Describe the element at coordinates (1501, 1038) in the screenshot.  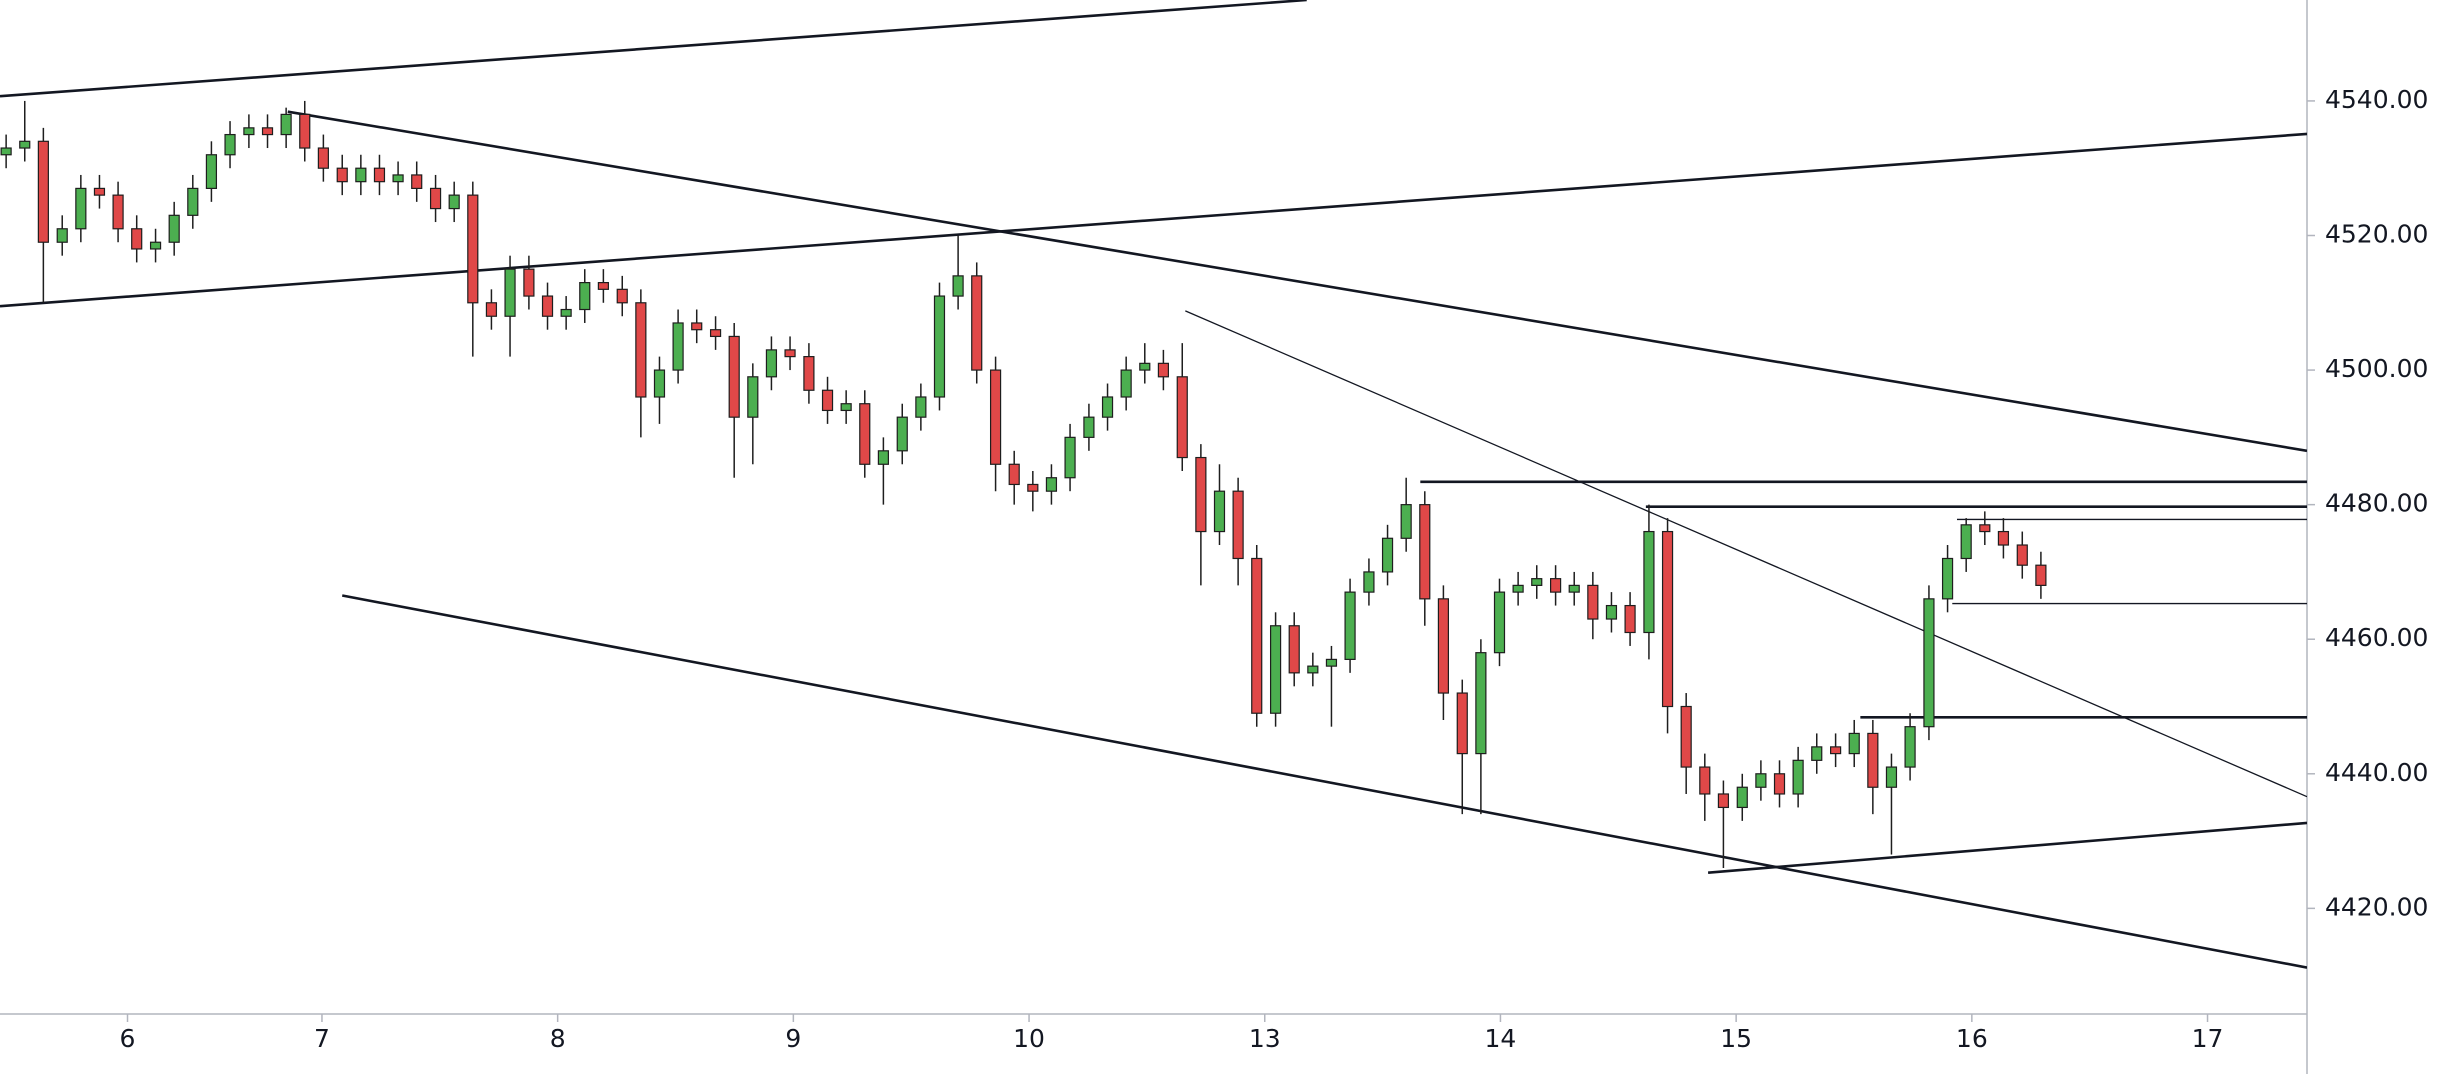
I see `x-tick-label: 14` at that location.